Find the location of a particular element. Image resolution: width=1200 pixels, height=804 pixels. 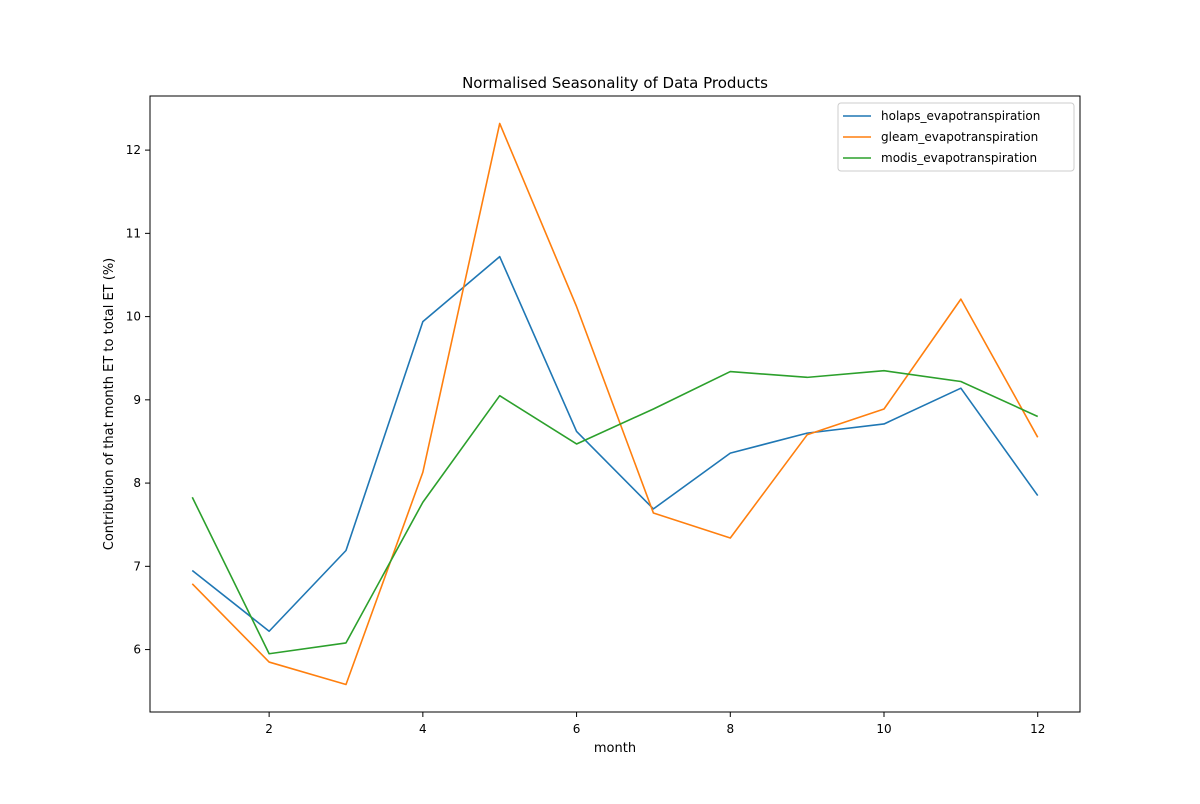

x-axis: 2 4 6 8 10 12 is located at coordinates (655, 724).